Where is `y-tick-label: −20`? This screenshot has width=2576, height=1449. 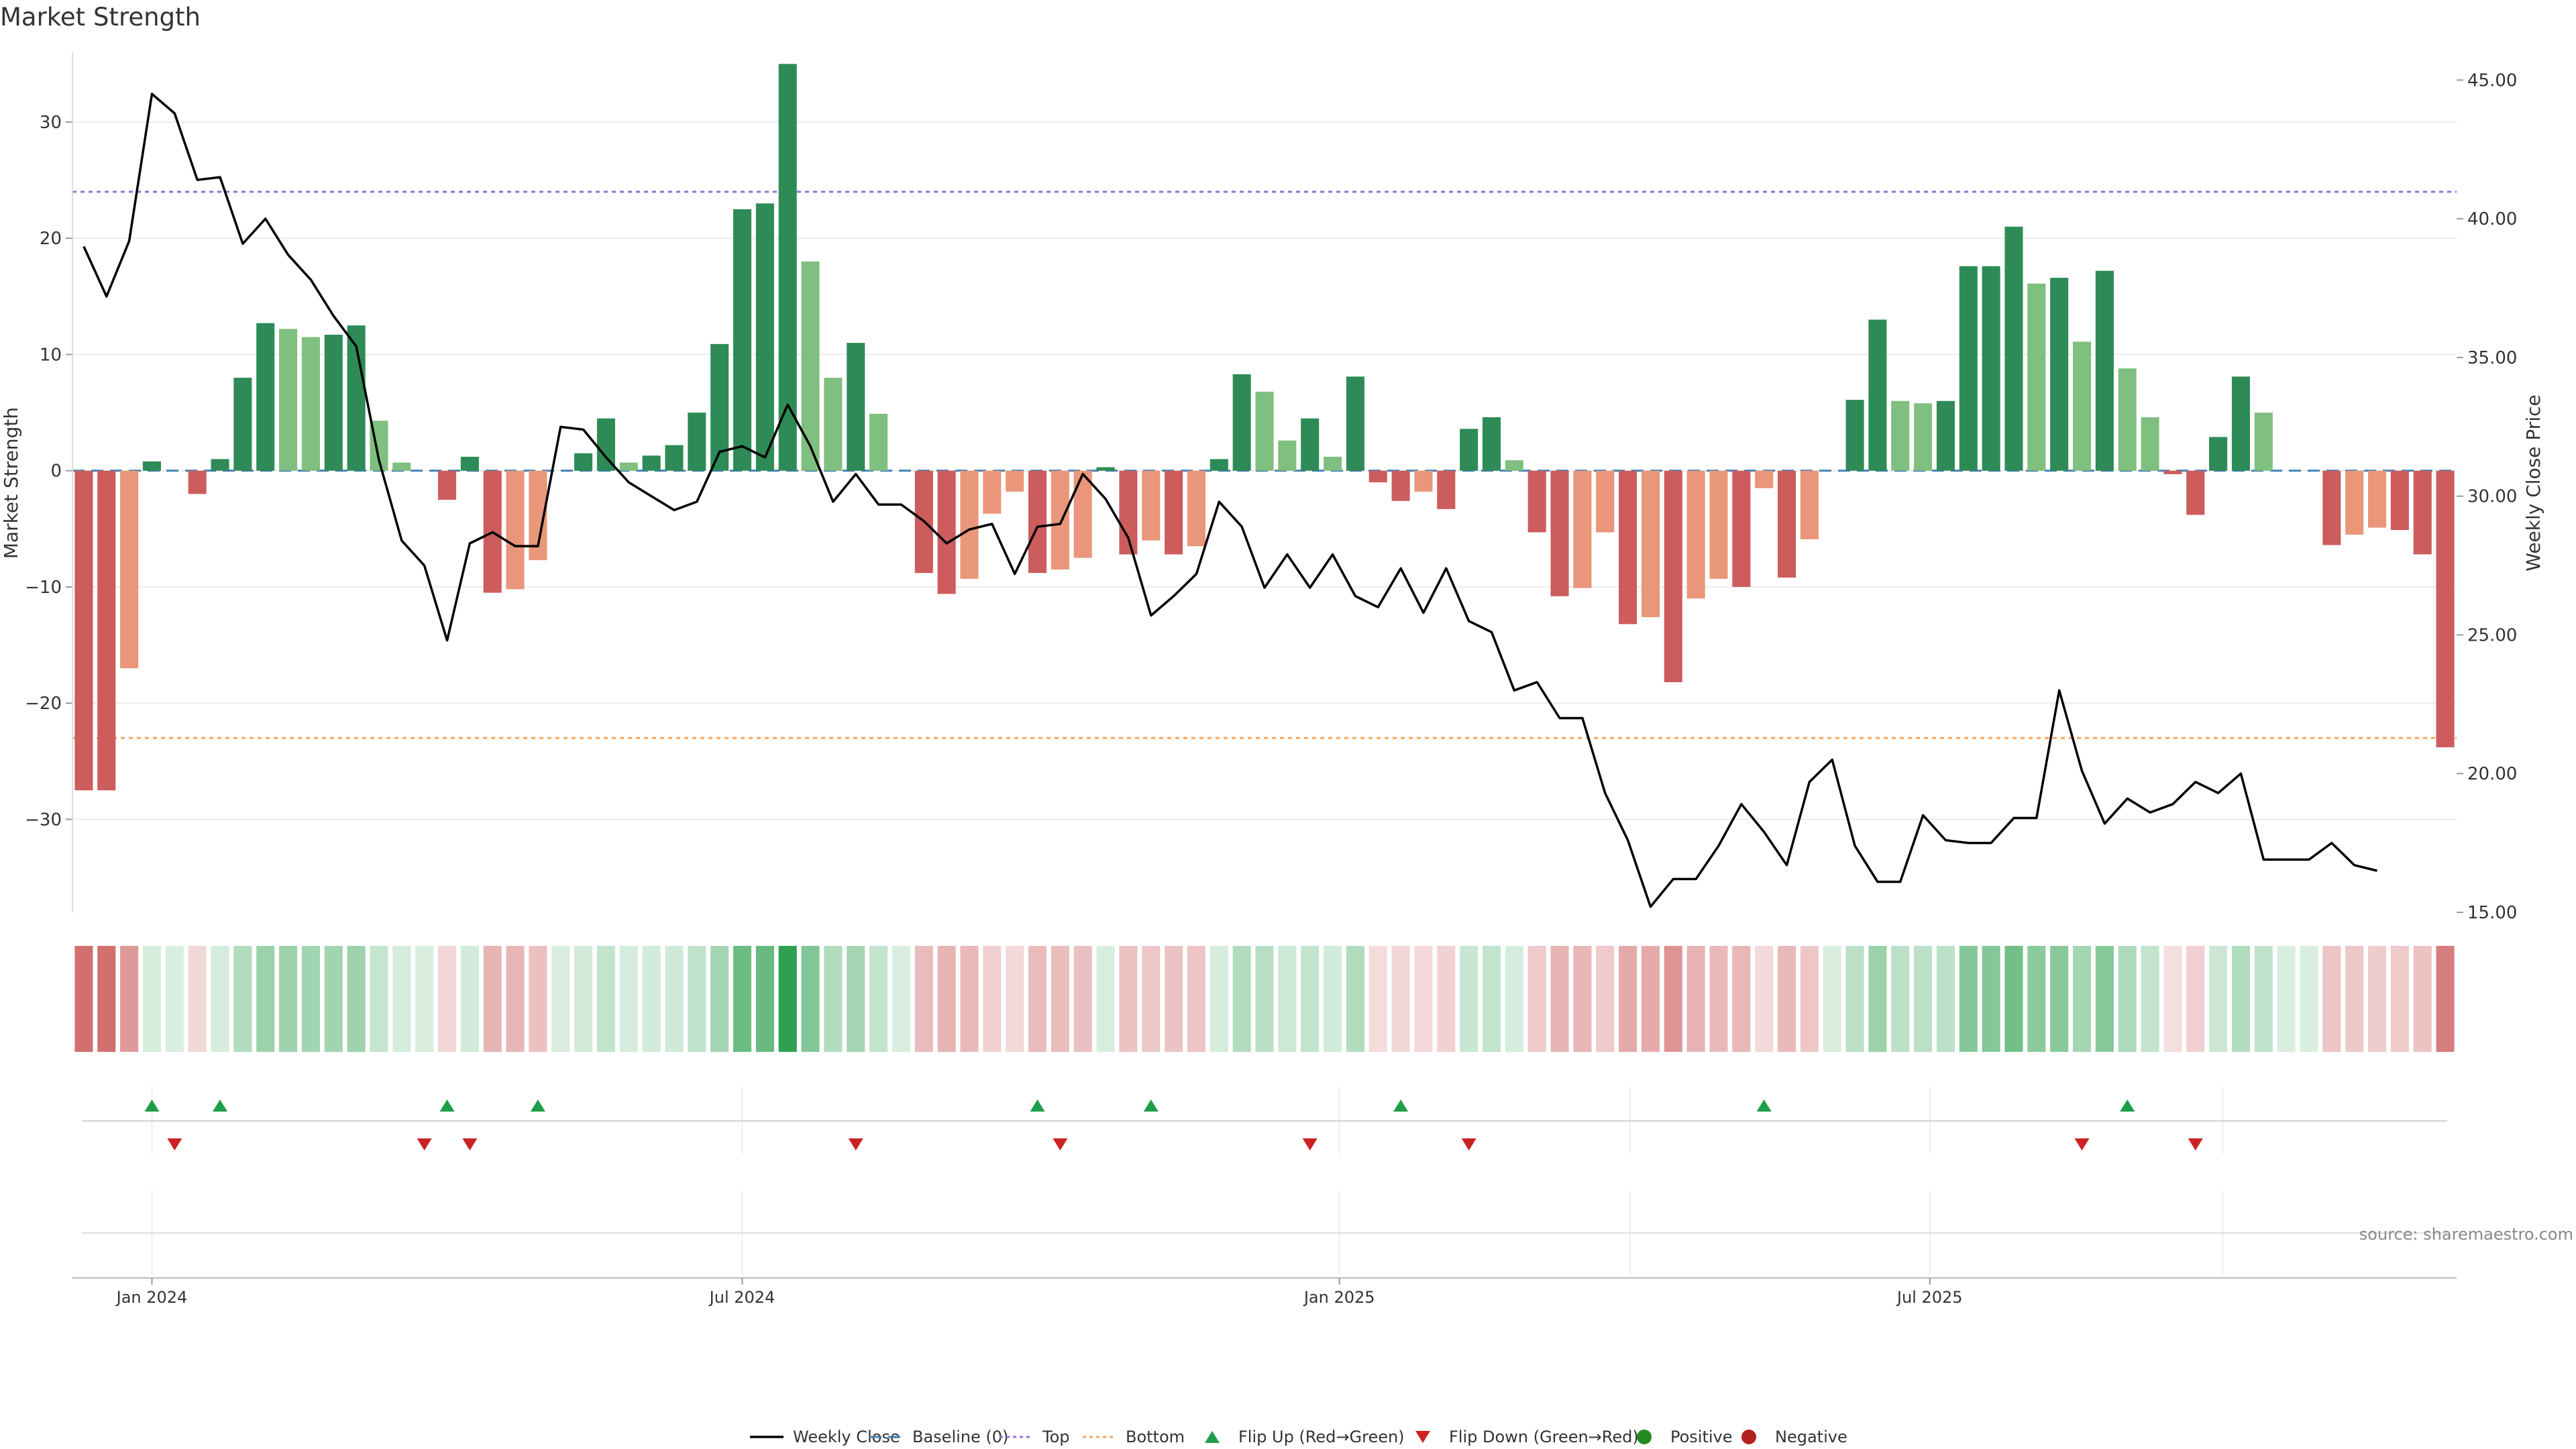
y-tick-label: −20 is located at coordinates (43, 704).